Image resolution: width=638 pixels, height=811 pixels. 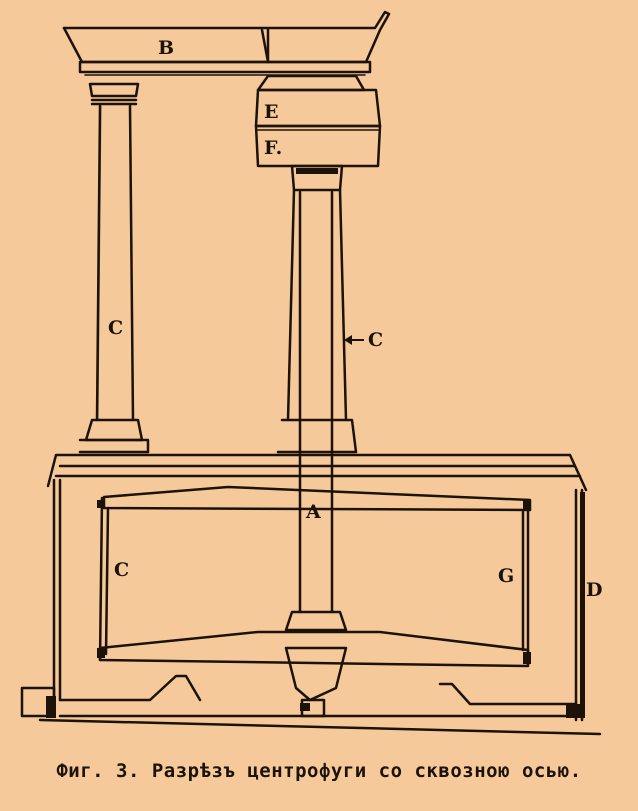 I want to click on label-f: F., so click(x=273, y=148).